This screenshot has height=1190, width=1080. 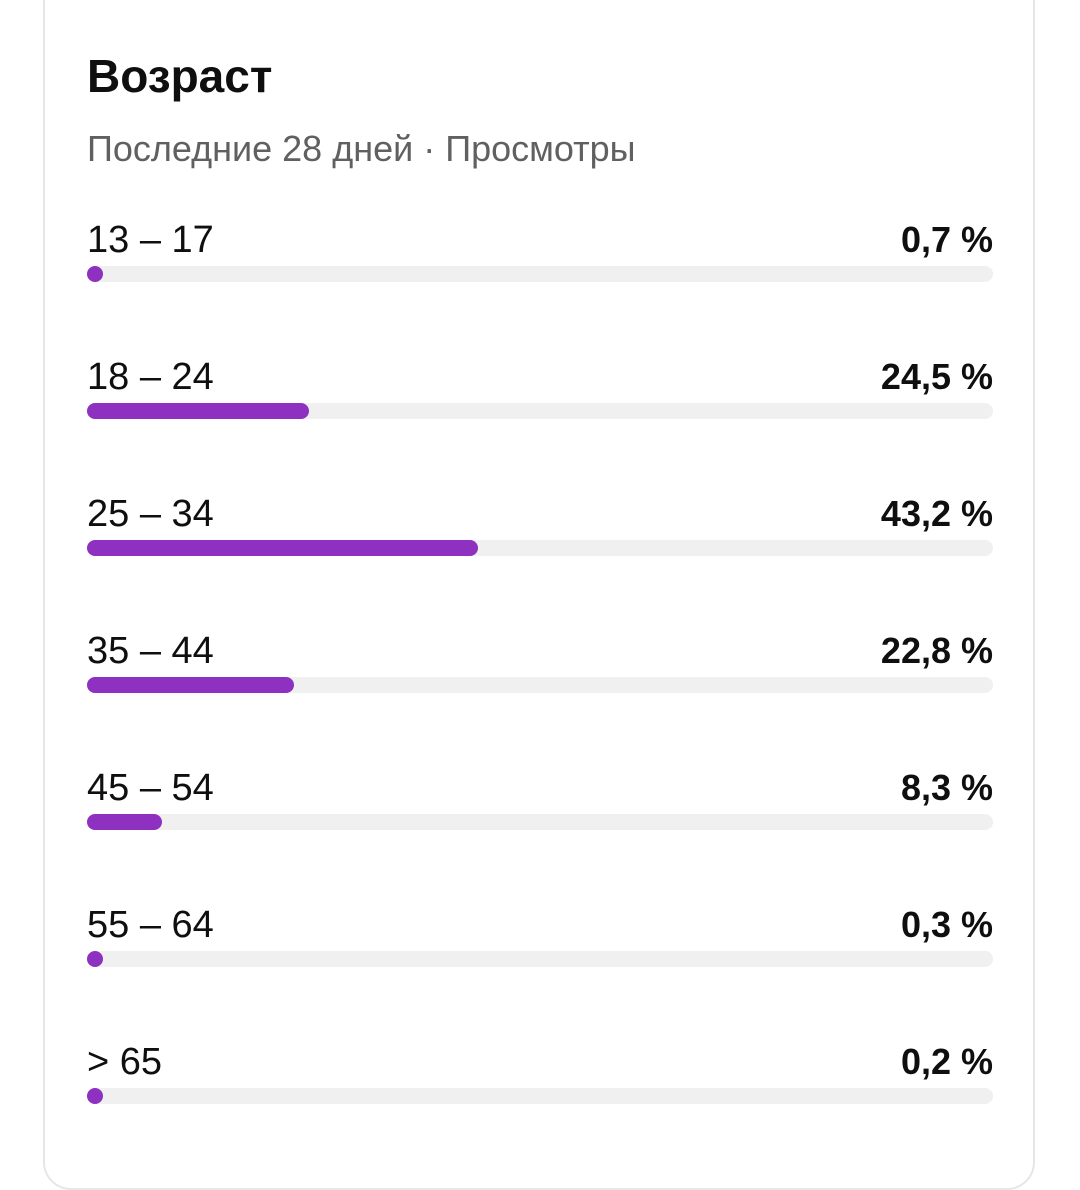 I want to click on age-percent-value: 0,3 %, so click(x=946, y=924).